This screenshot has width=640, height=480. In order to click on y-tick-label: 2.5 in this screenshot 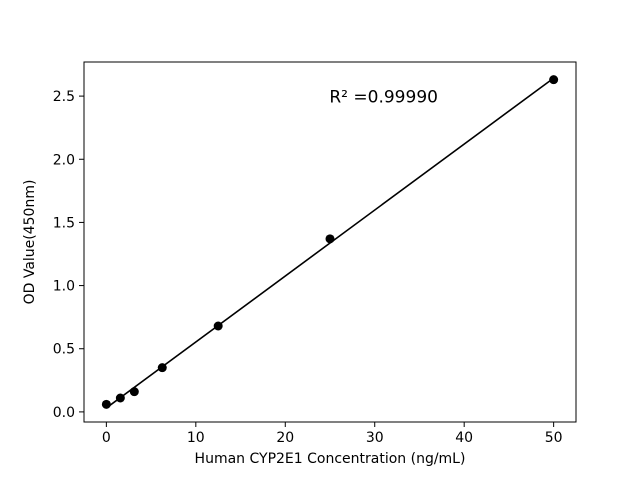, I will do `click(64, 97)`.